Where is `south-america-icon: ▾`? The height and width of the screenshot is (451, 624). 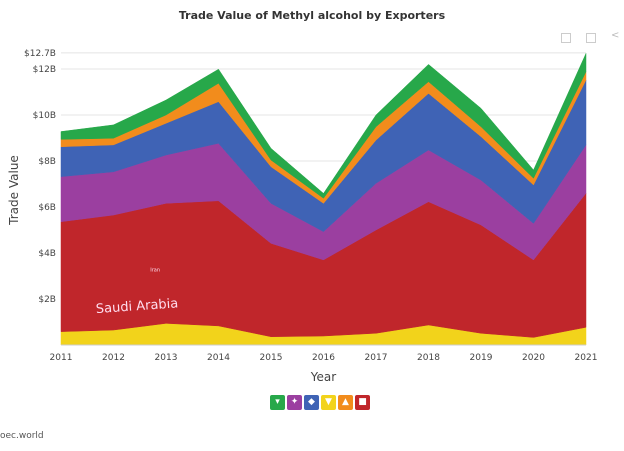 south-america-icon: ▾ is located at coordinates (277, 402).